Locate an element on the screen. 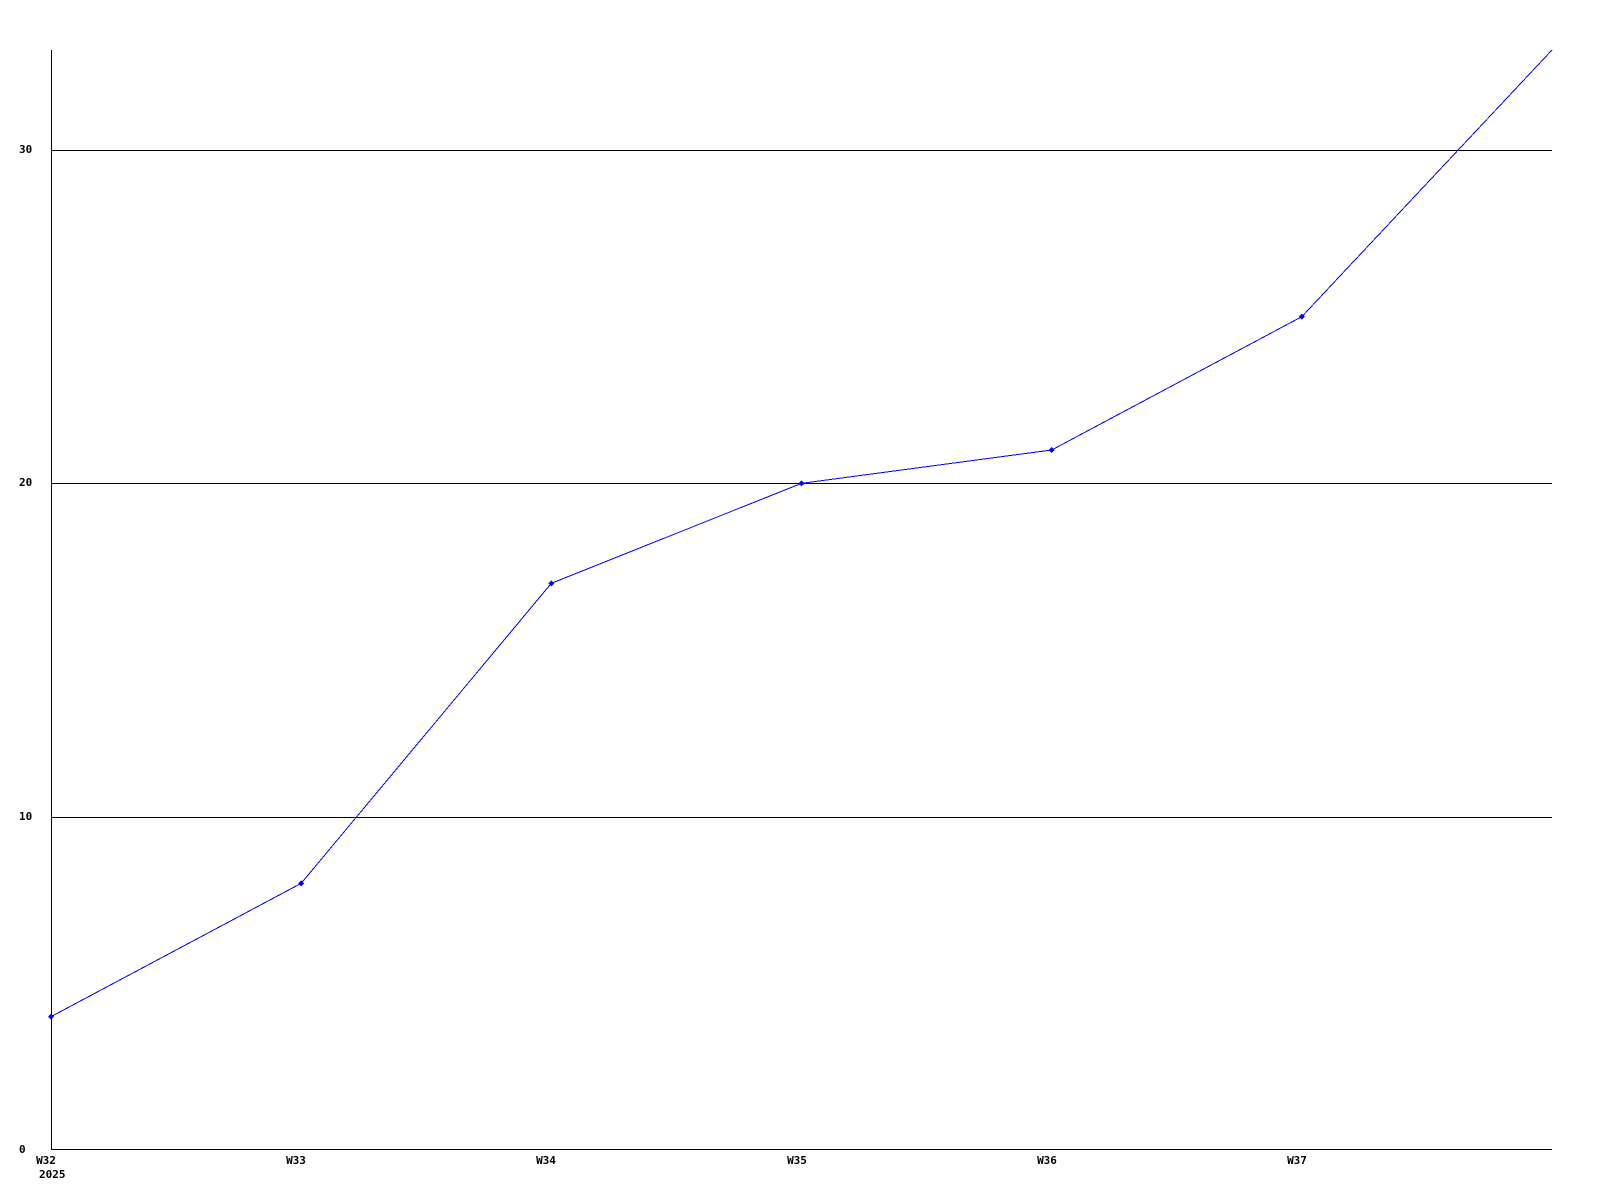 The image size is (1600, 1200). x-axis-tick-label: W33 is located at coordinates (296, 1160).